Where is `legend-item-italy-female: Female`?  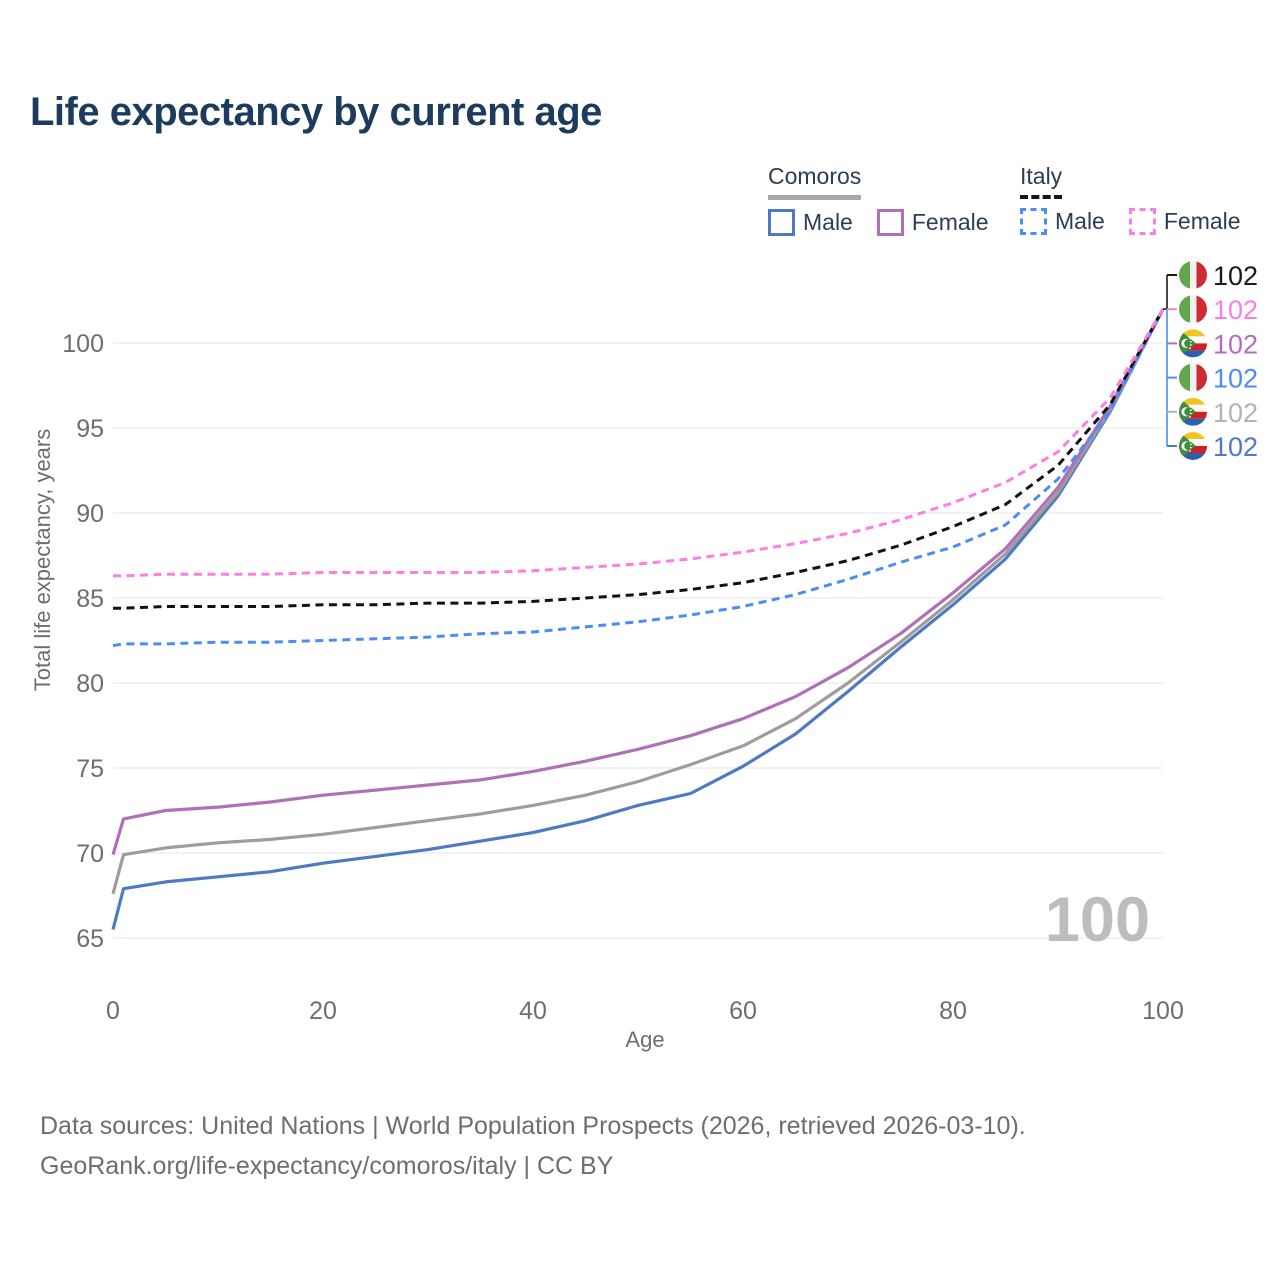 legend-item-italy-female: Female is located at coordinates (1184, 221).